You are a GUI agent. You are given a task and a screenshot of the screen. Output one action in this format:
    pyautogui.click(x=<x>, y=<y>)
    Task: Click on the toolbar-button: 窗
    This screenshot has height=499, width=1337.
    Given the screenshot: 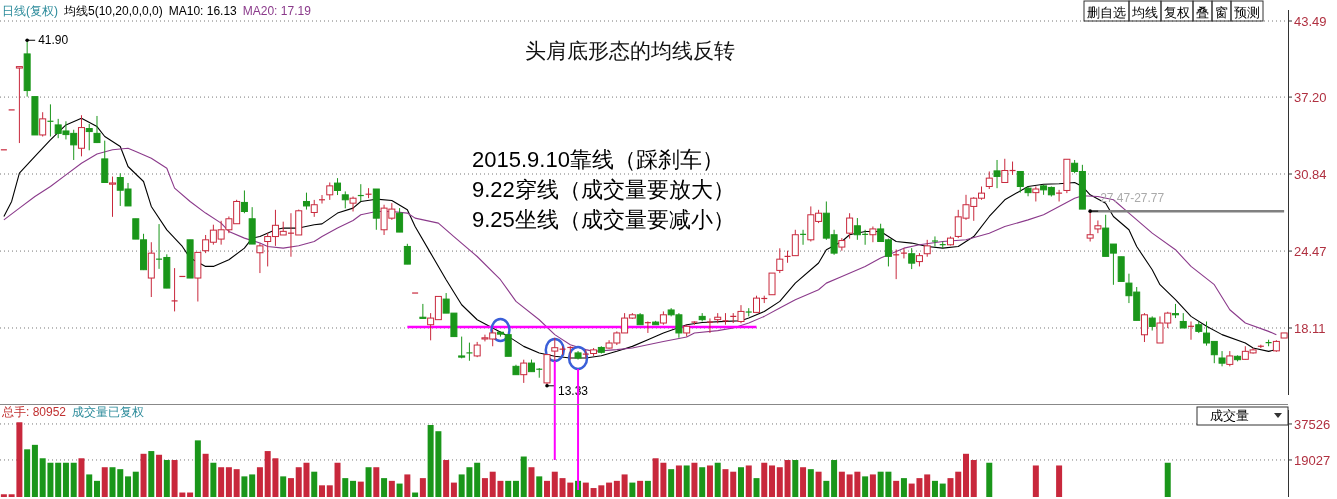 What is the action you would take?
    pyautogui.click(x=1221, y=11)
    